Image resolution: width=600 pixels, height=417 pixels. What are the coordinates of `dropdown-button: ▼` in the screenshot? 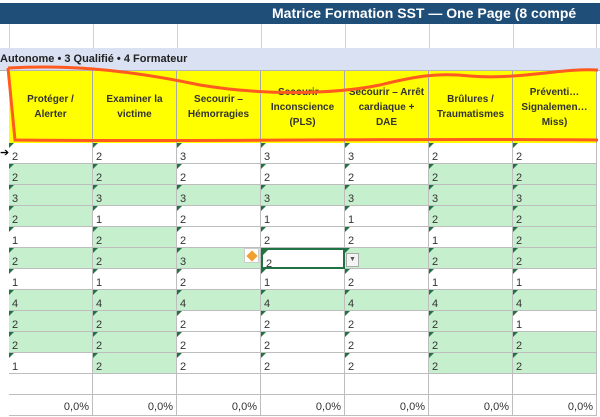 It's located at (352, 260).